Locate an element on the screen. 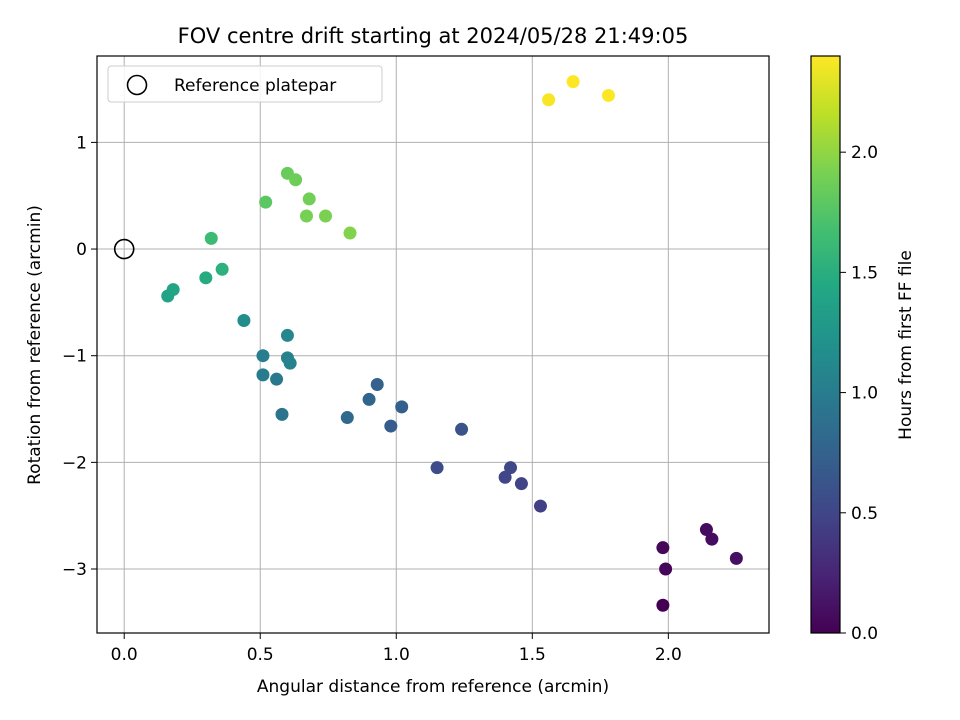 Image resolution: width=960 pixels, height=720 pixels. legend-entry-label: Reference platepar is located at coordinates (255, 86).